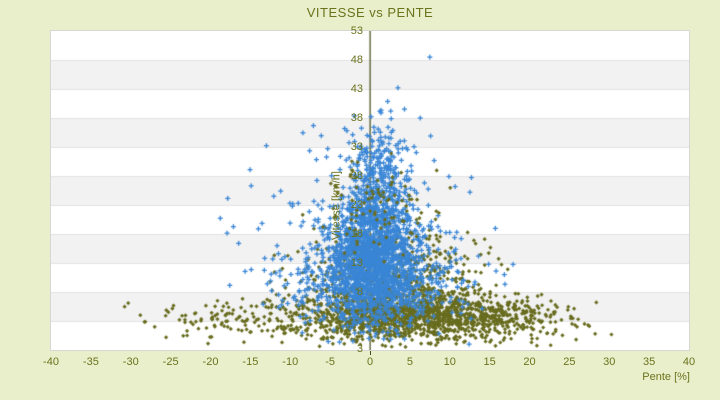 The image size is (720, 400). Describe the element at coordinates (356, 147) in the screenshot. I see `y-tick-label: 33` at that location.